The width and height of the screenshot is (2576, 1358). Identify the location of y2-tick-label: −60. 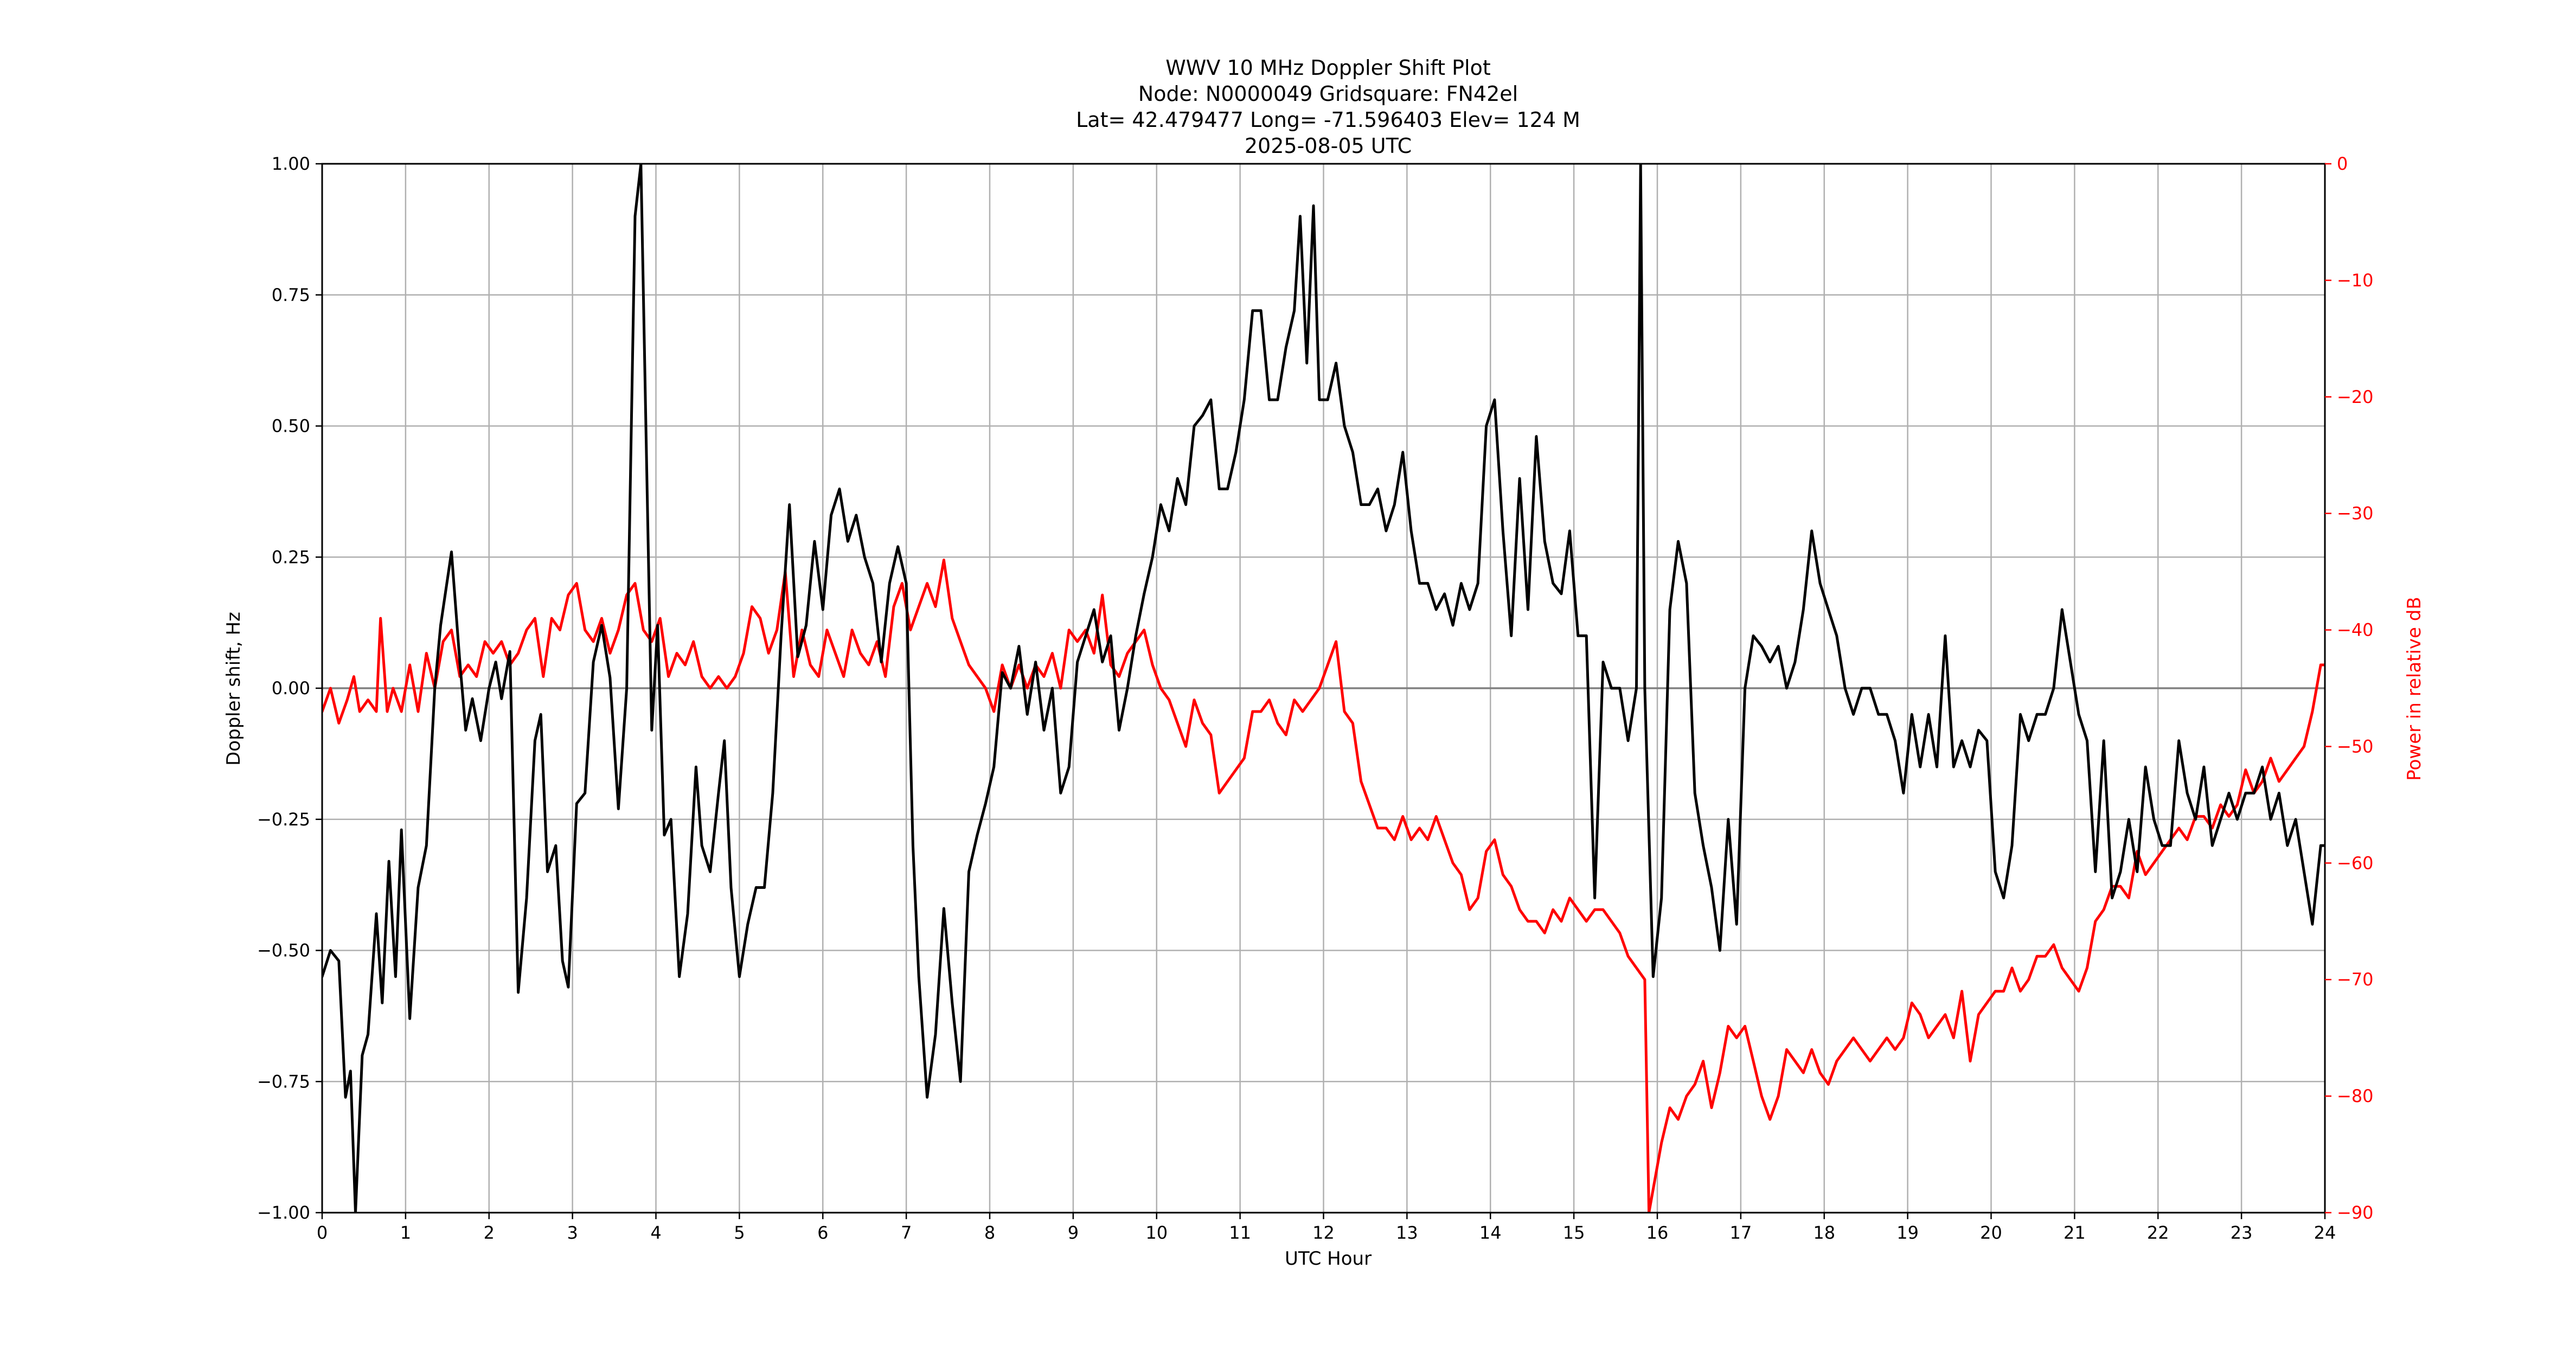
(2355, 863).